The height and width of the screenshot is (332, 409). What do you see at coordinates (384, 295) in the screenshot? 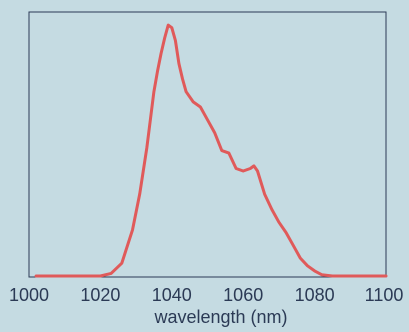
I see `x-tick-label: 1100` at bounding box center [384, 295].